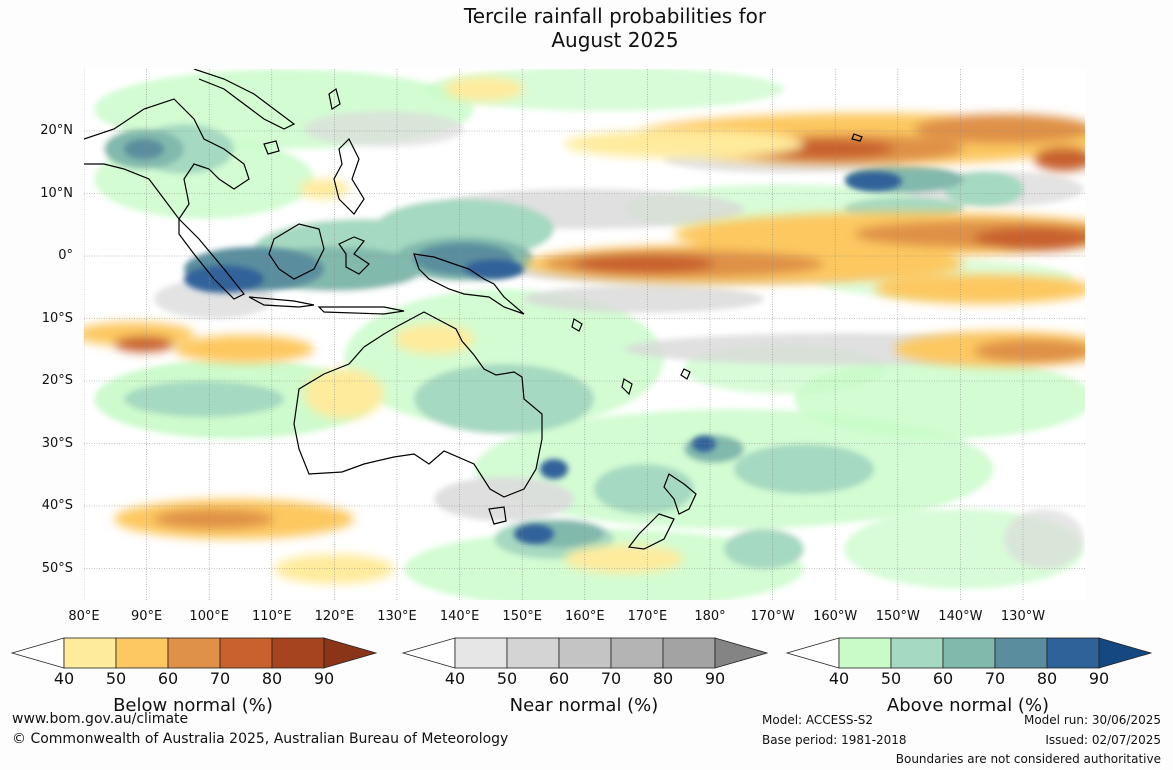  I want to click on model-text: Model: ACCESS-S2, so click(818, 720).